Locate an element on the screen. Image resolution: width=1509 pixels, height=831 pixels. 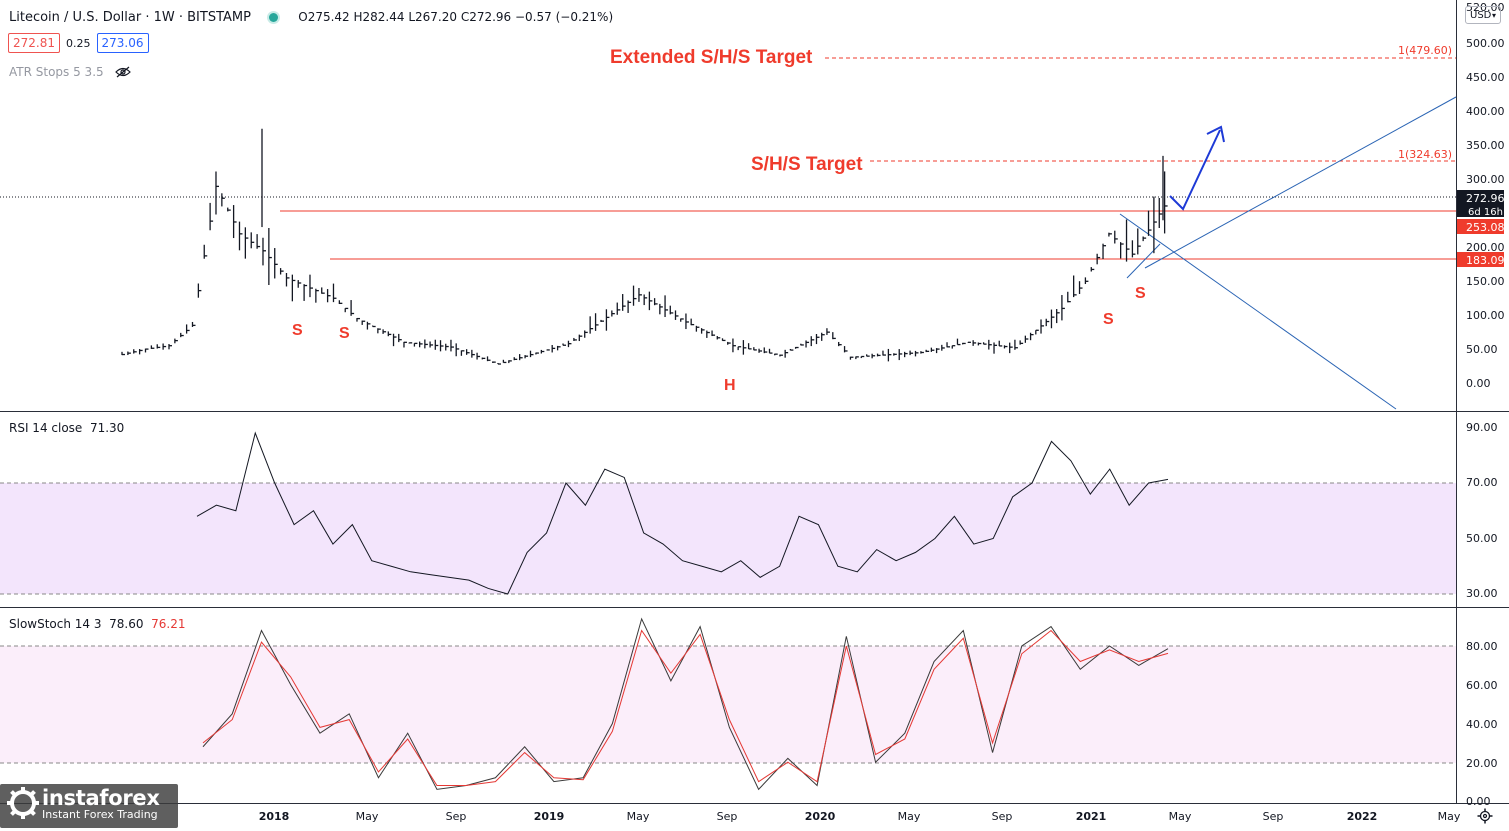
logo-gear-icon is located at coordinates (23, 803).